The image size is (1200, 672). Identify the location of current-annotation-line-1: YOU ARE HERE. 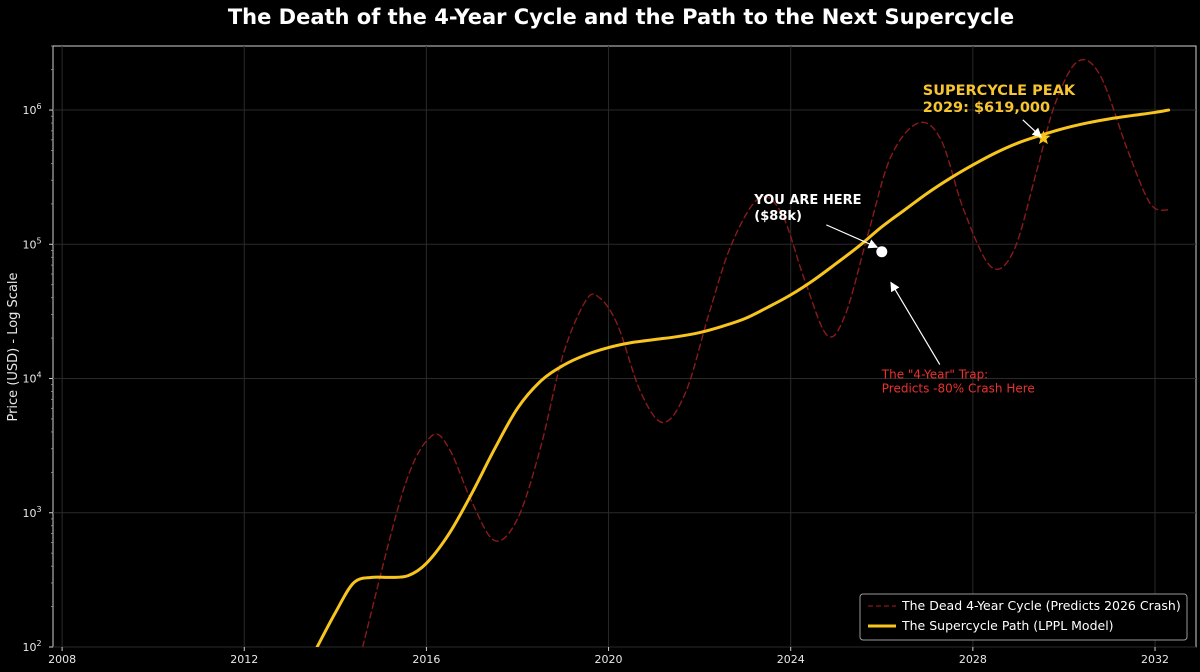
(807, 200).